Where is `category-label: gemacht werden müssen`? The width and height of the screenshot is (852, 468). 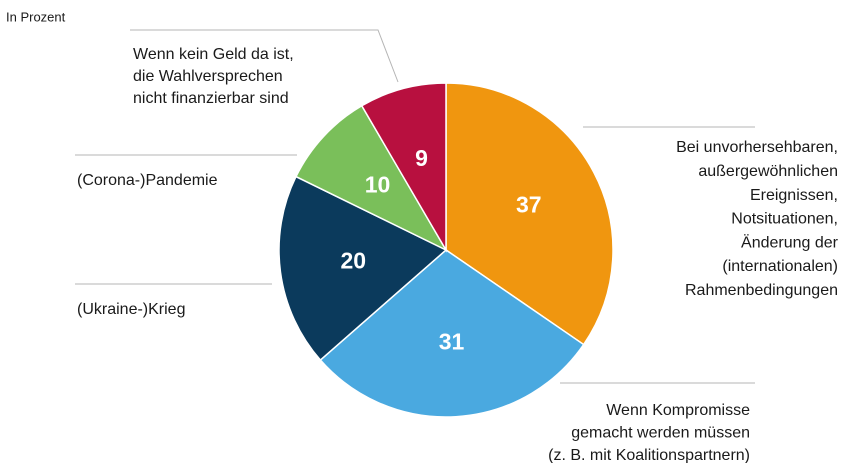 category-label: gemacht werden müssen is located at coordinates (660, 433).